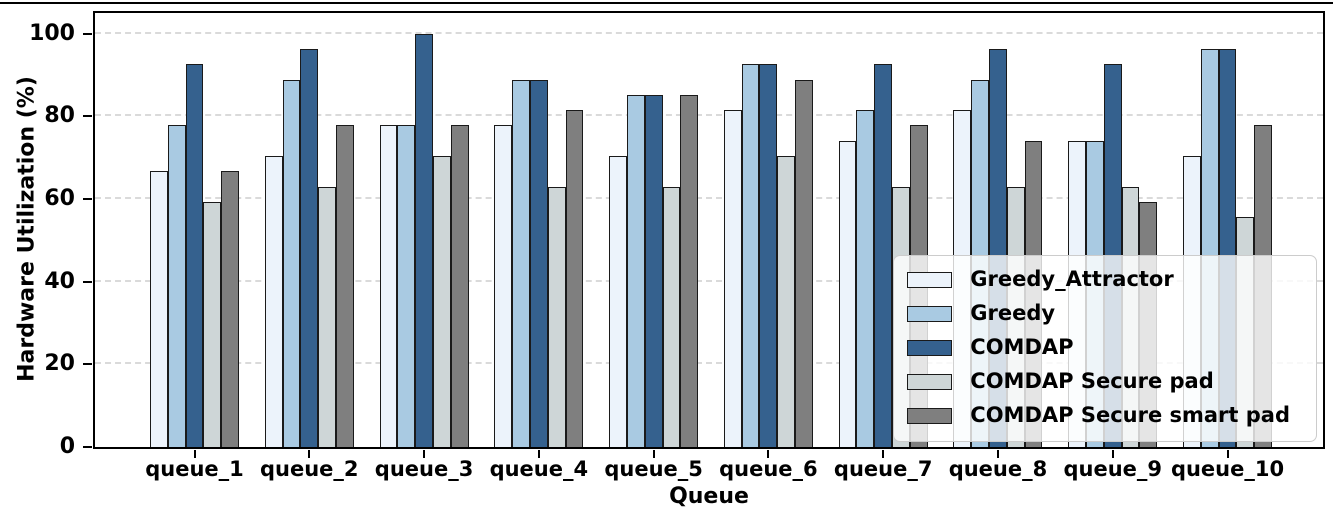 The width and height of the screenshot is (1333, 516). What do you see at coordinates (1112, 469) in the screenshot?
I see `x-tick-label-queue_9: queue_9` at bounding box center [1112, 469].